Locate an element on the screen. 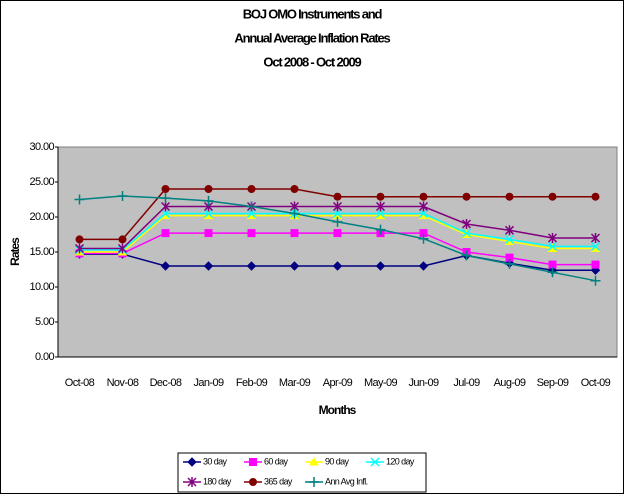 The height and width of the screenshot is (499, 624). chart-title: Annual Average Inflation Rates is located at coordinates (312, 37).